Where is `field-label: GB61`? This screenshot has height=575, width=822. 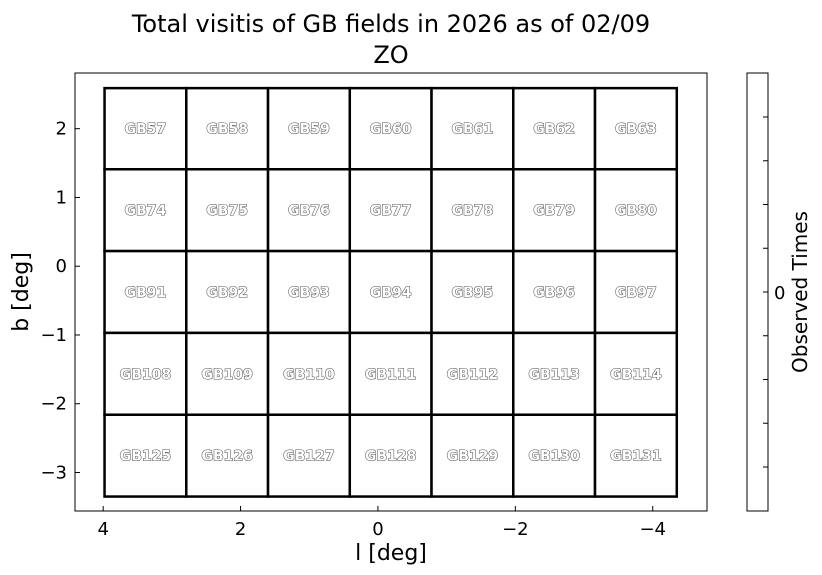 field-label: GB61 is located at coordinates (473, 130).